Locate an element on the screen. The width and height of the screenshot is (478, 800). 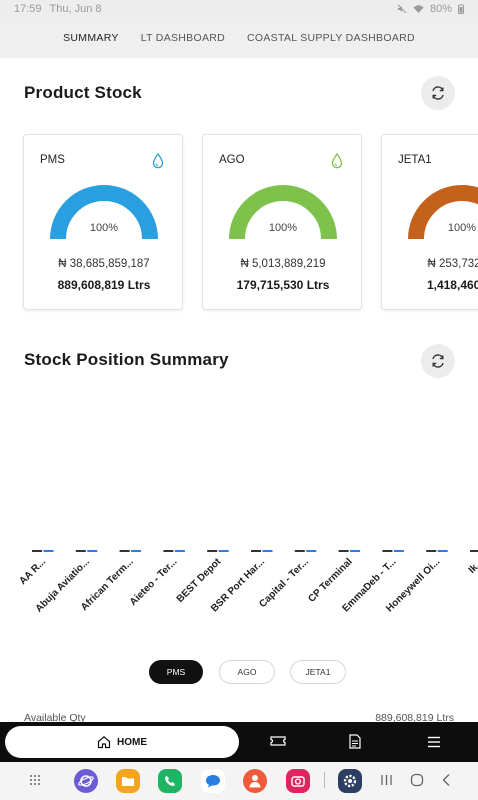
back-icon is located at coordinates (446, 780).